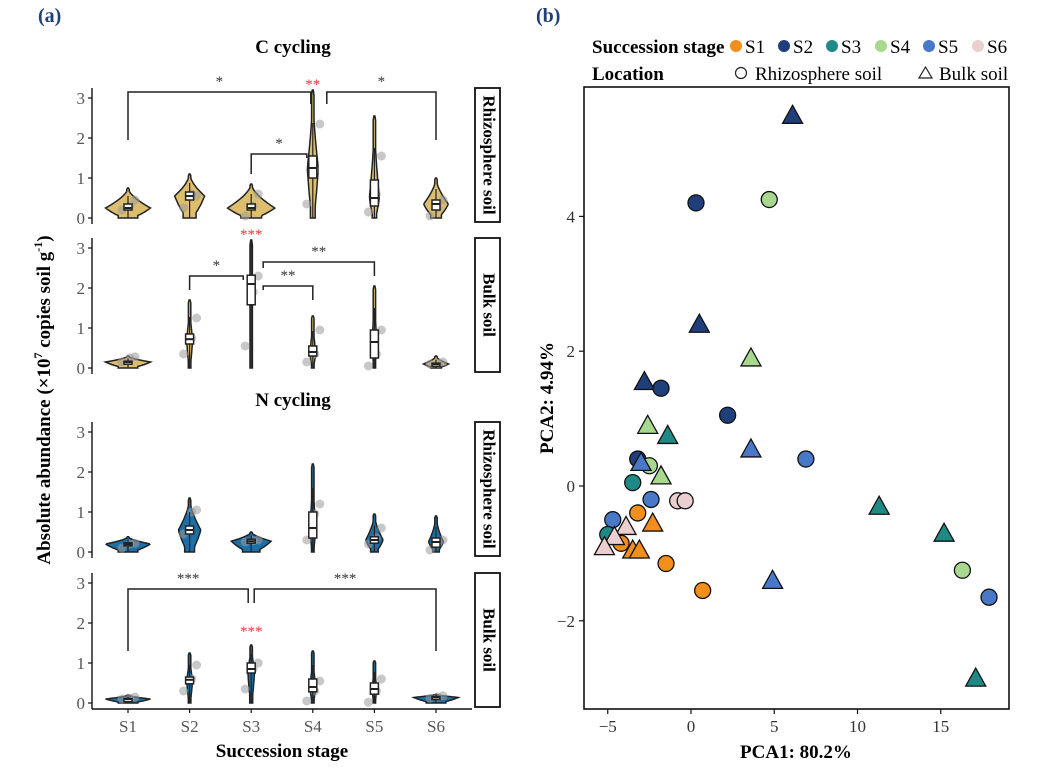 The height and width of the screenshot is (778, 1064). I want to click on x-tick-label: −5, so click(608, 726).